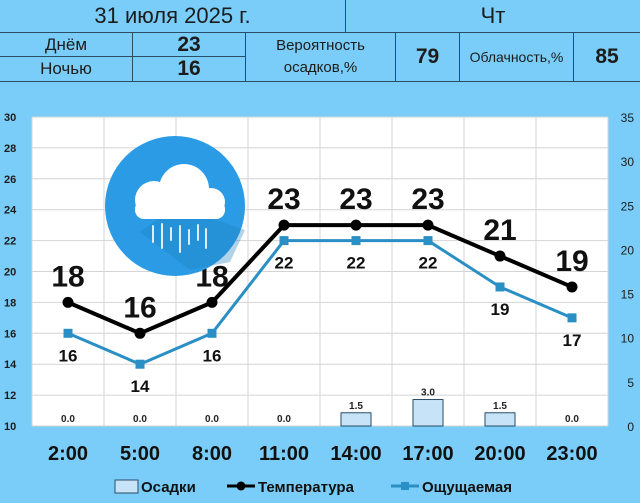 Image resolution: width=640 pixels, height=503 pixels. What do you see at coordinates (66, 45) in the screenshot?
I see `day-label: Днём` at bounding box center [66, 45].